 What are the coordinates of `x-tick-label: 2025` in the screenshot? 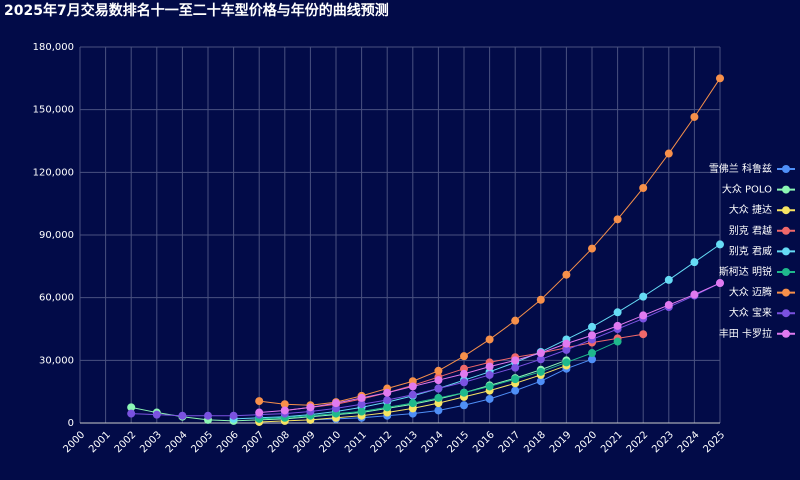 It's located at (714, 442).